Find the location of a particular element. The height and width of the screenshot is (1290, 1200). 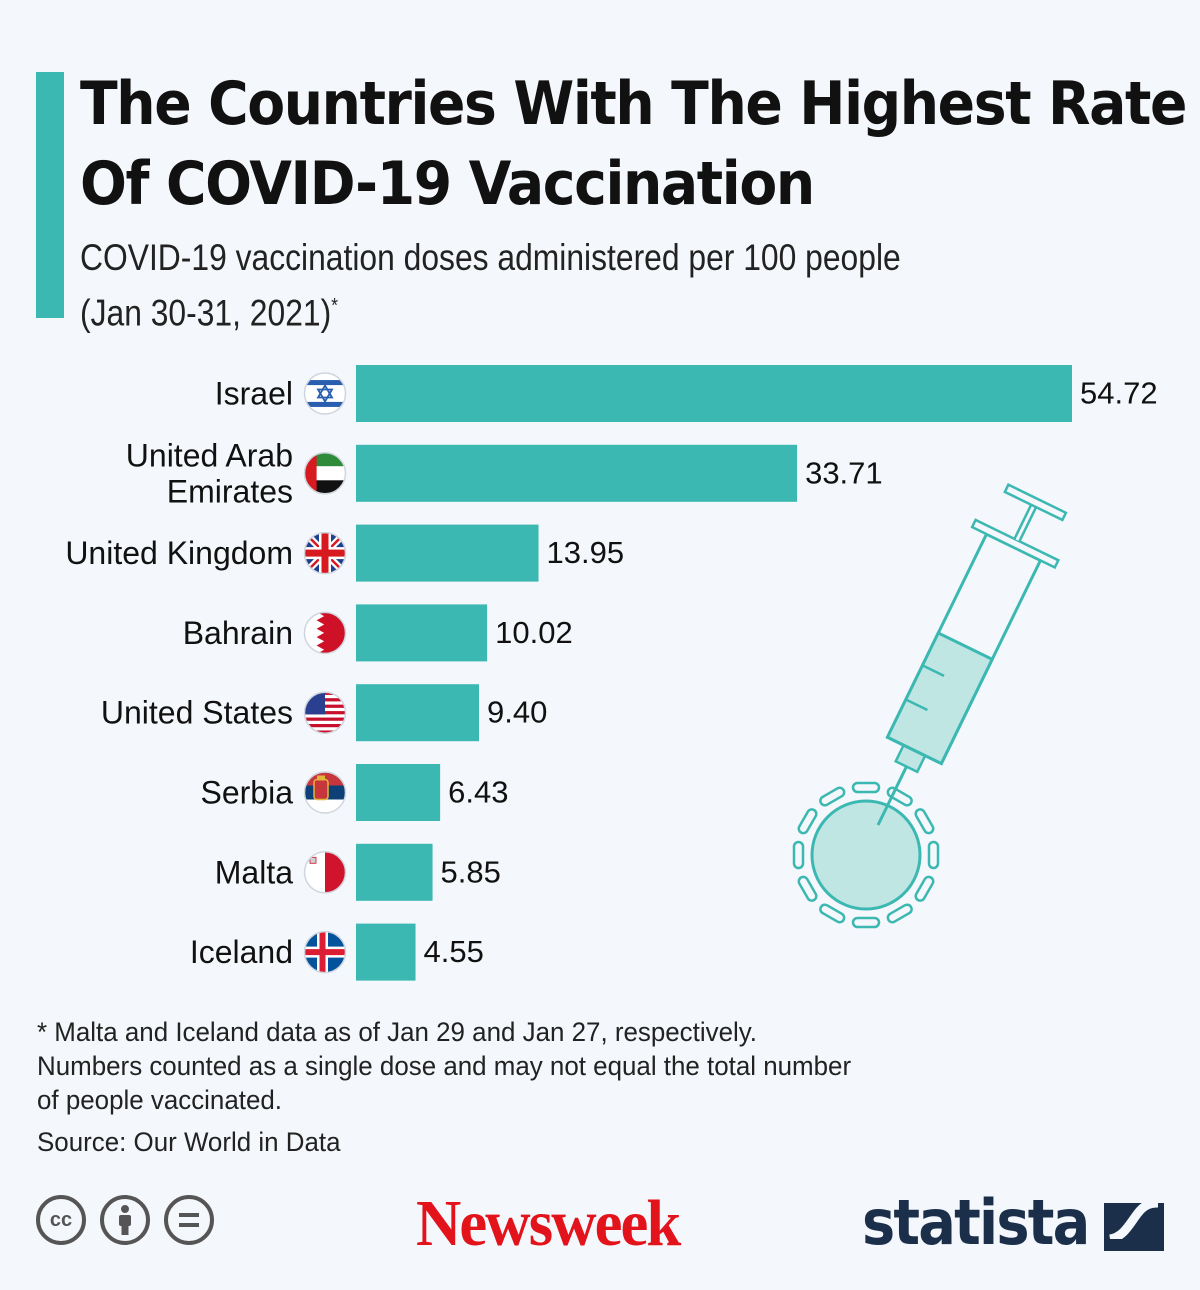

chart-title-line-2: Of COVID-19 Vaccination is located at coordinates (447, 184).